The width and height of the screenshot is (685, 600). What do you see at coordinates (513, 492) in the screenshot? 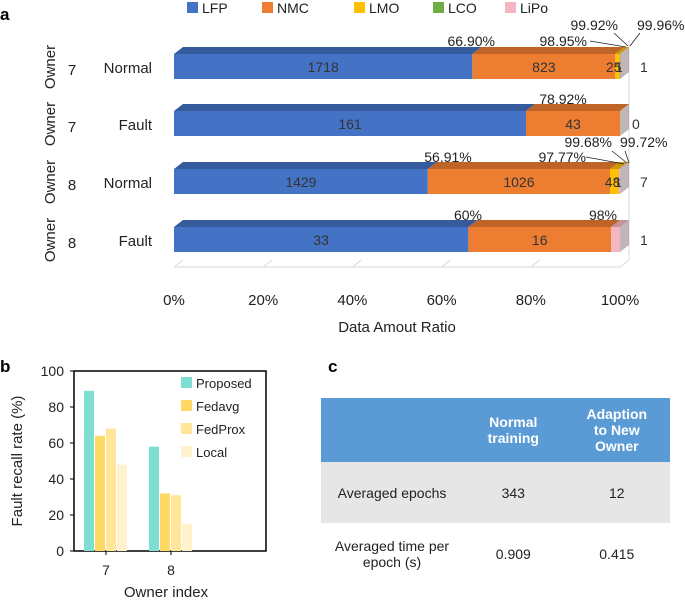
I see `cell-epochs-normal: 343` at bounding box center [513, 492].